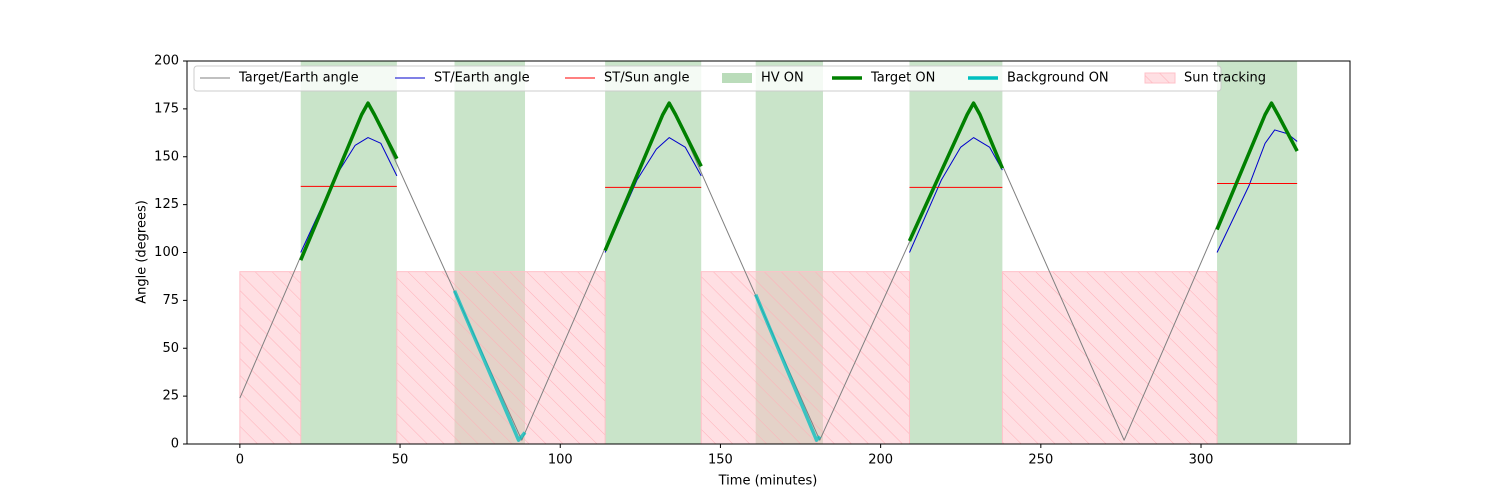  I want to click on y-tick-label: 75, so click(170, 300).